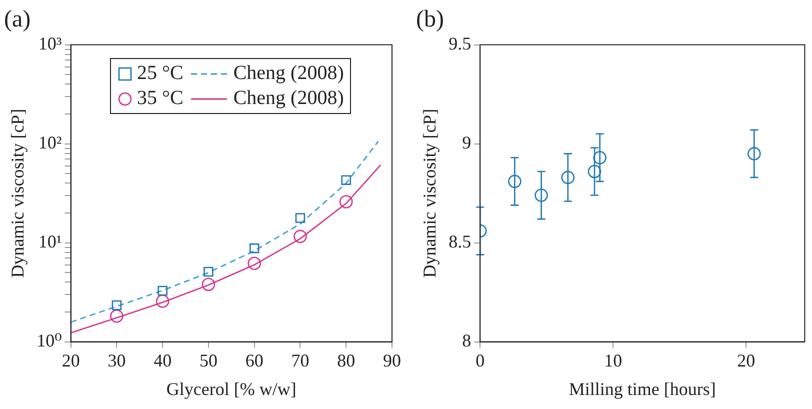  Describe the element at coordinates (467, 340) in the screenshot. I see `y-tick-label: 8` at that location.